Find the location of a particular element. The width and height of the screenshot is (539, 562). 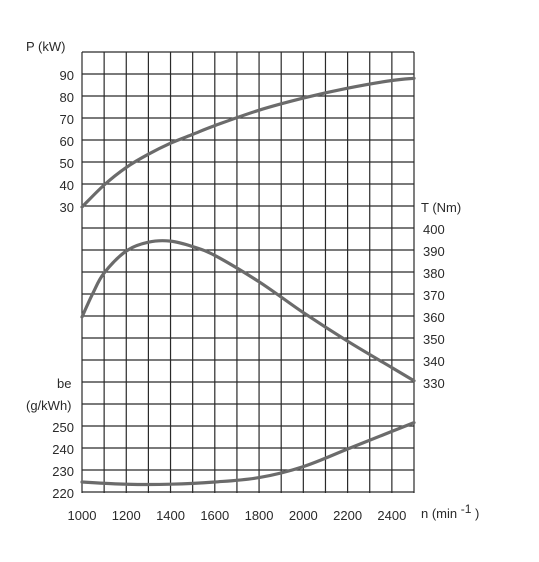

consumption-tick-label: 230 is located at coordinates (63, 471).